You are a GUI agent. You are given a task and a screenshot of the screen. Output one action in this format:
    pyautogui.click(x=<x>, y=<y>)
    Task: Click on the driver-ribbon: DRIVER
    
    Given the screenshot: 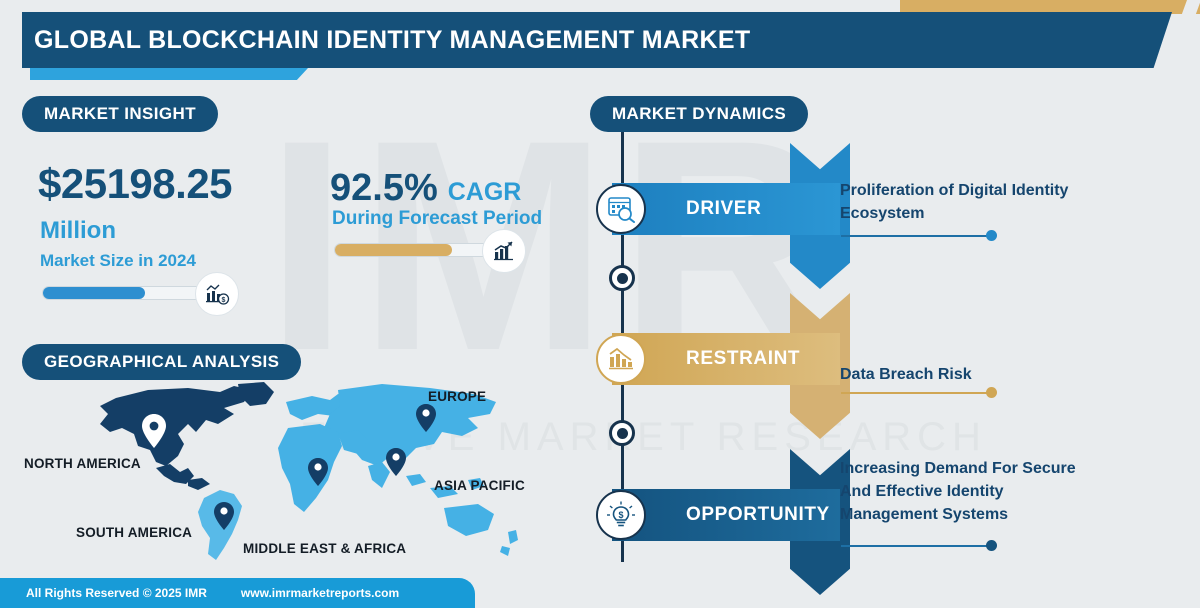 What is the action you would take?
    pyautogui.click(x=726, y=209)
    